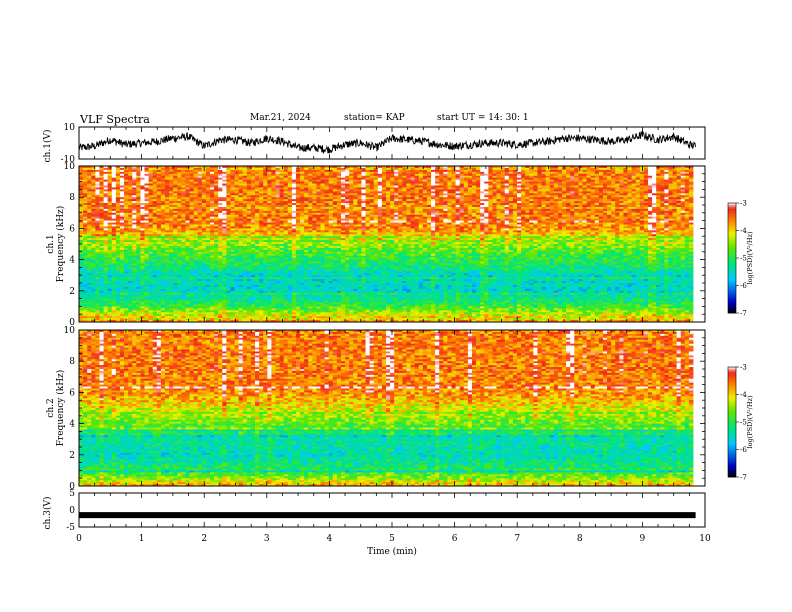 The height and width of the screenshot is (612, 792). Describe the element at coordinates (387, 142) in the screenshot. I see `ch1-voltage-trace` at that location.